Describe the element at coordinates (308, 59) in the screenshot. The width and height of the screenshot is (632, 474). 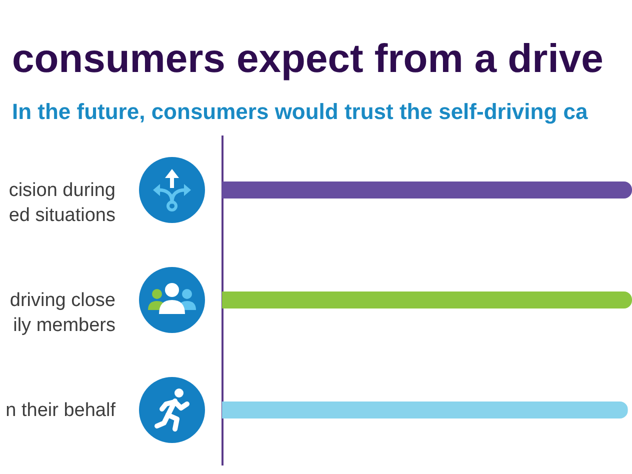
I see `chart-title: consumers expect from a drive` at that location.